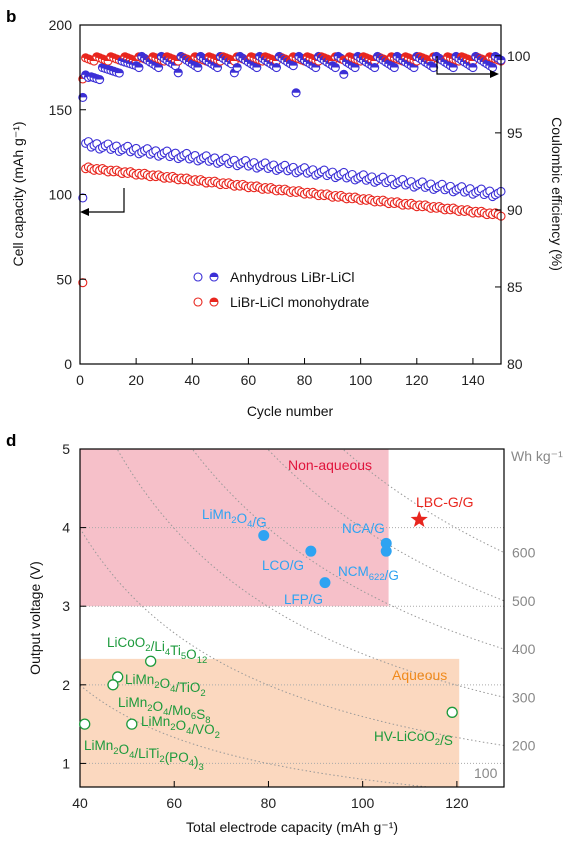  What do you see at coordinates (132, 724) in the screenshot?
I see `point-limn2o4-vo2` at bounding box center [132, 724].